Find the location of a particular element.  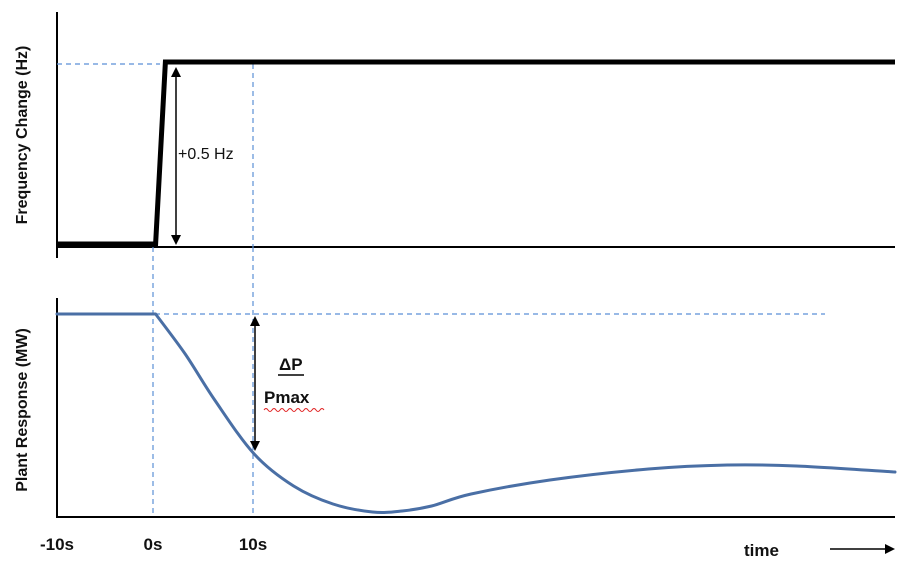

x-tick-minus-10s: -10s is located at coordinates (57, 544).